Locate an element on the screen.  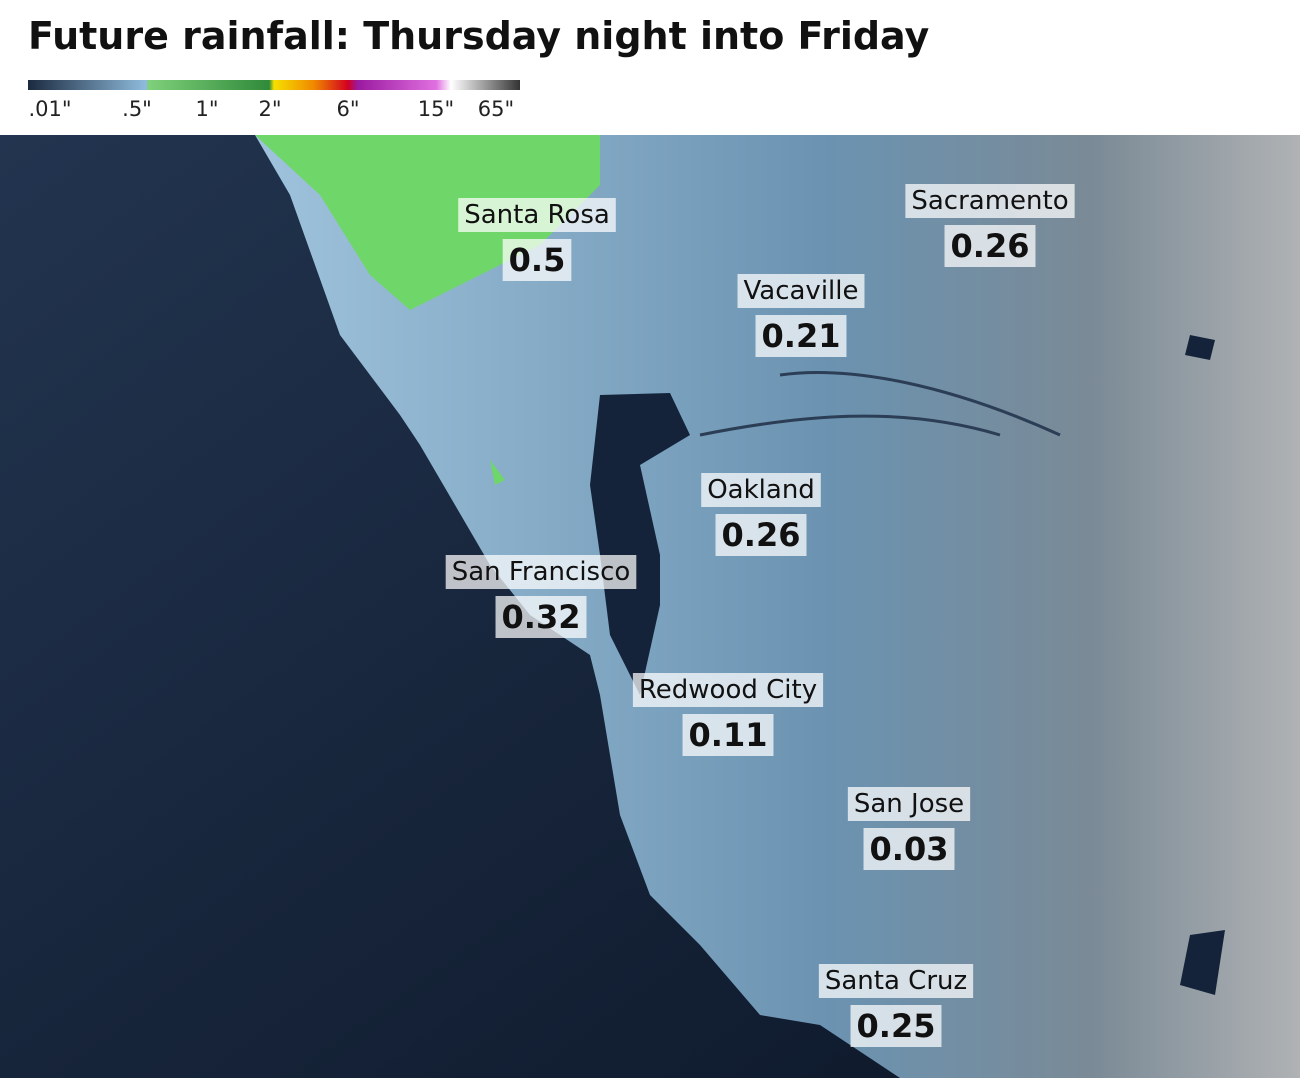
rain-green-area is located at coordinates (427, 222).